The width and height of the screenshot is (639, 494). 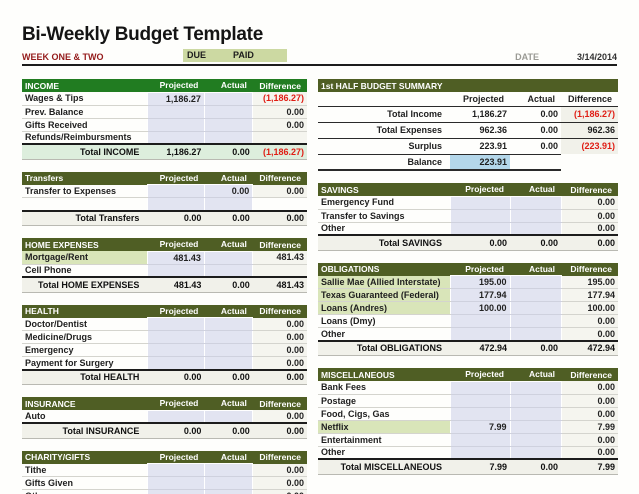 I want to click on row-label: Auto, so click(x=85, y=417).